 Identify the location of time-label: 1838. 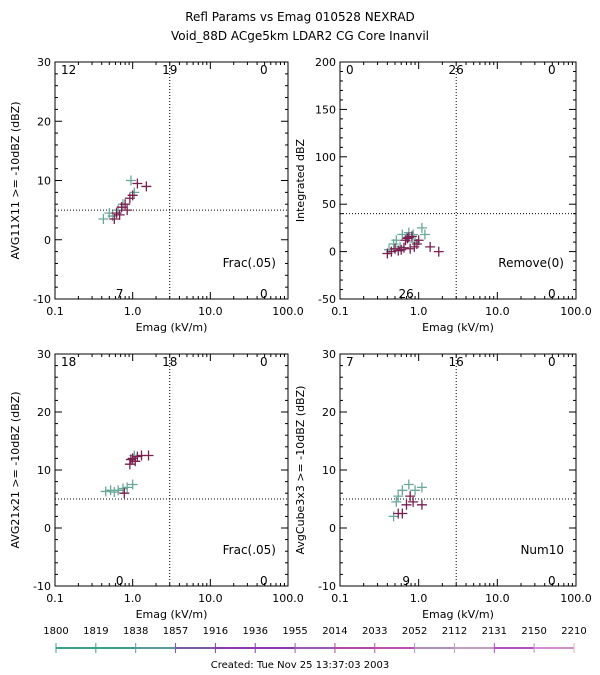
(135, 631).